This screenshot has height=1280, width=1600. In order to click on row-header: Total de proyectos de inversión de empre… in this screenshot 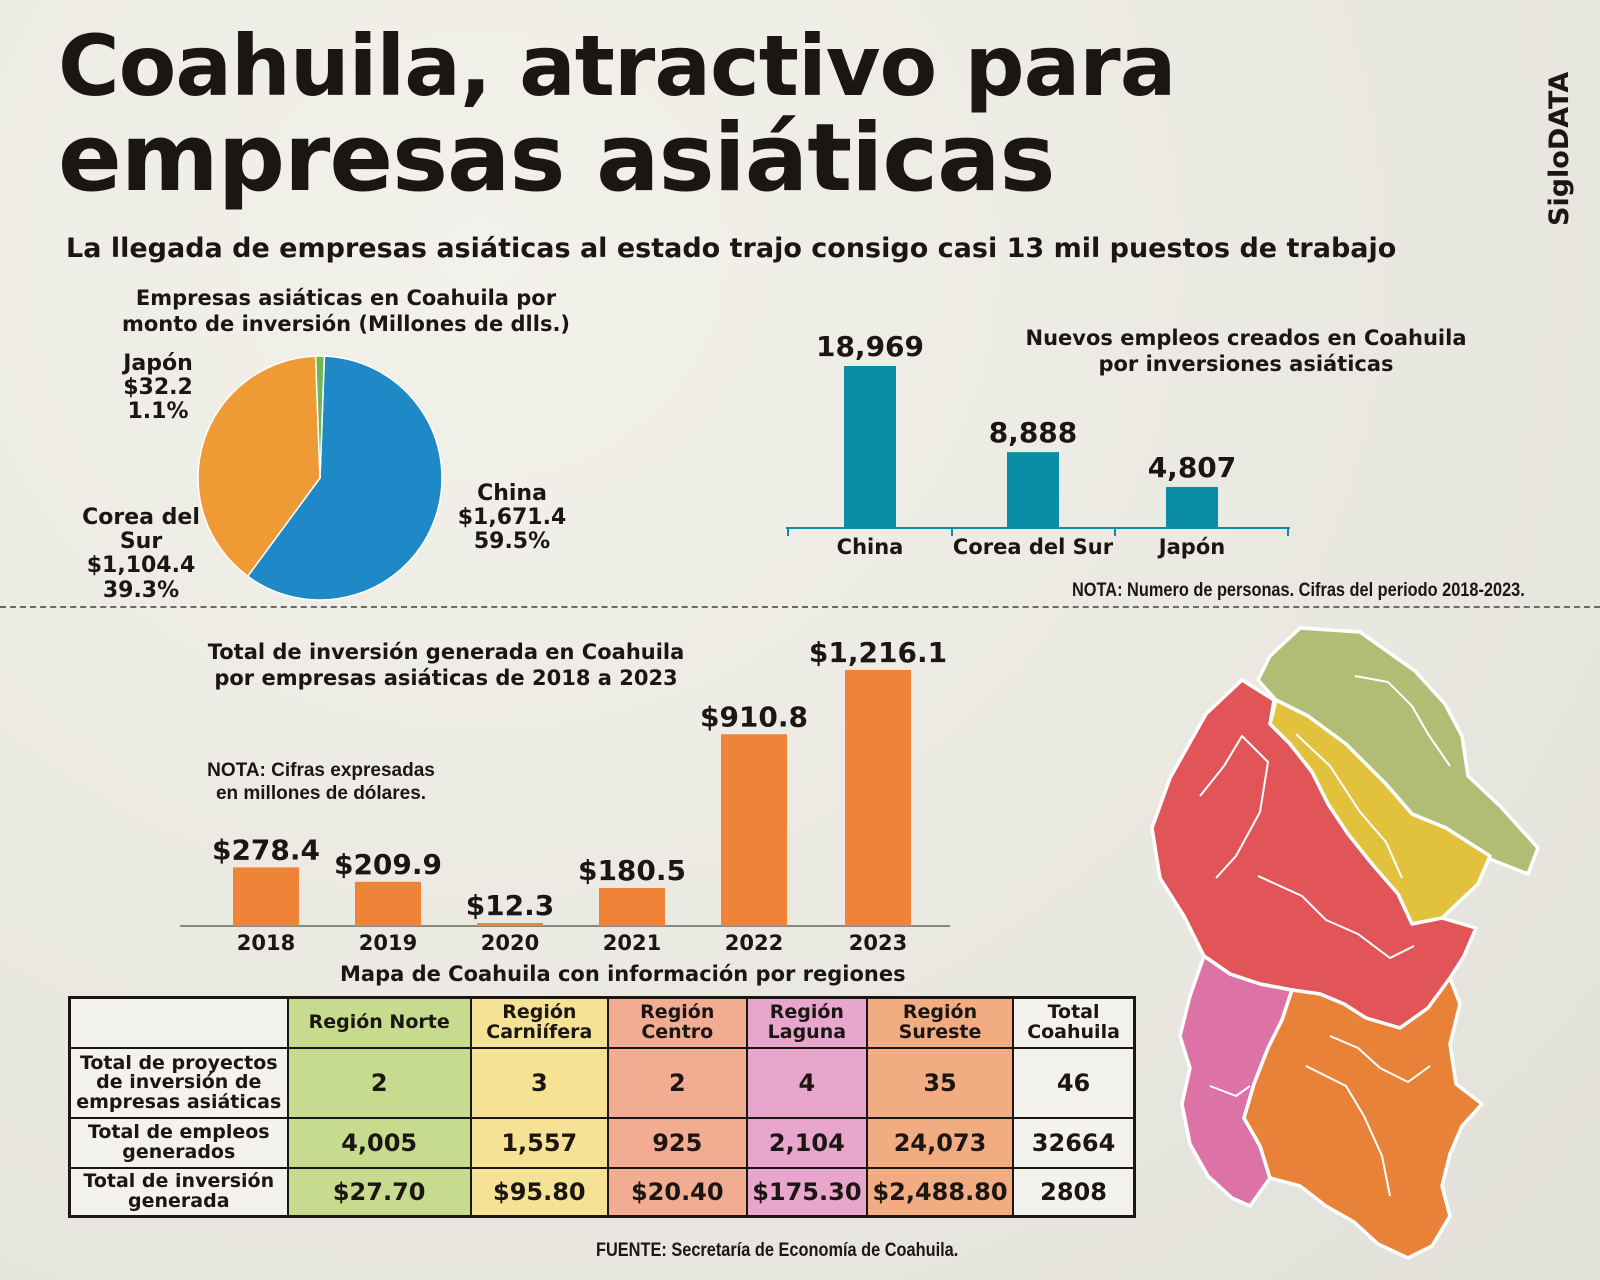, I will do `click(178, 1083)`.